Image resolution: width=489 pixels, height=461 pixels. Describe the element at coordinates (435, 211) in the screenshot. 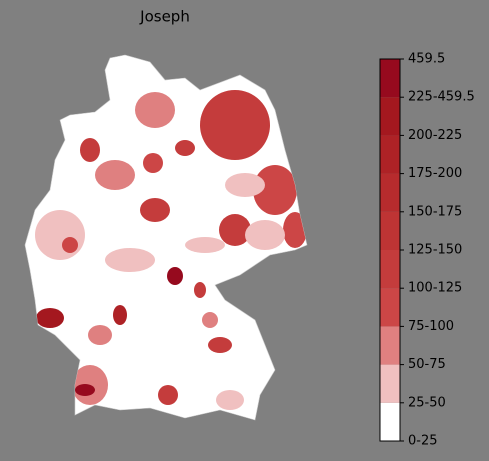

I see `colorbar-label: 150-175` at that location.